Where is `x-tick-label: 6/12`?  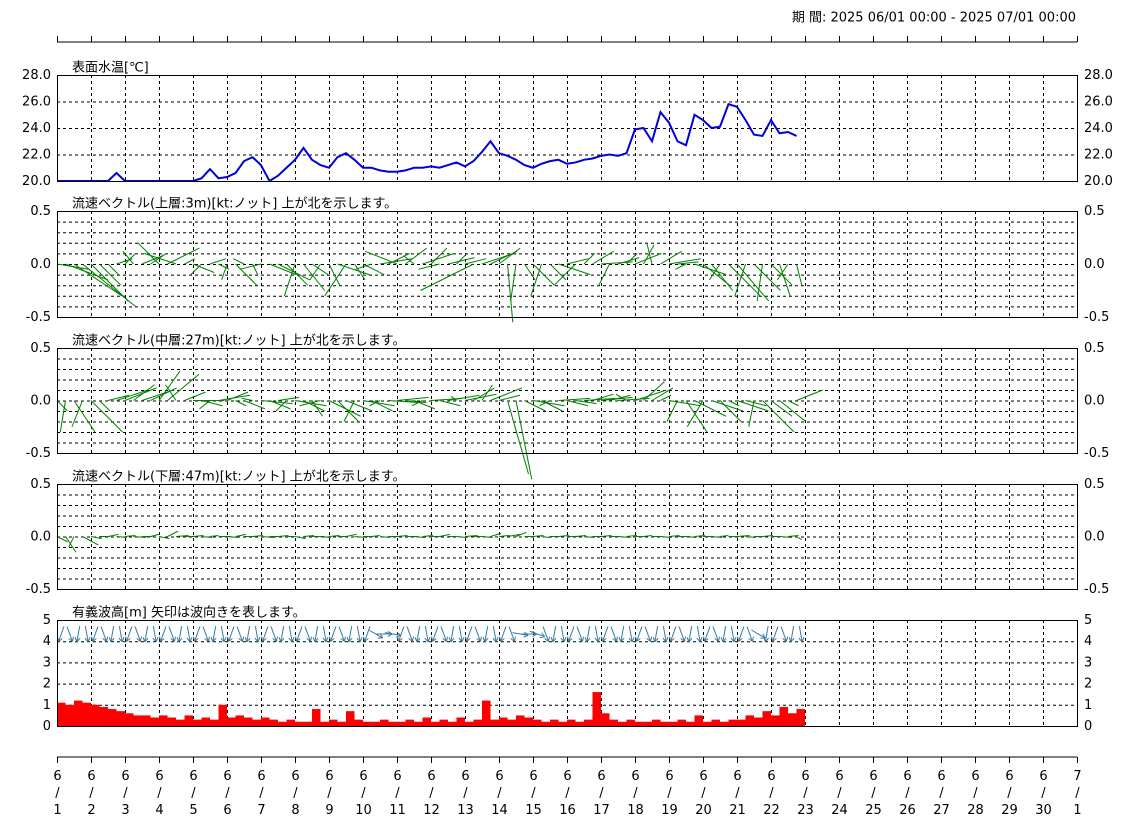 x-tick-label: 6/12 is located at coordinates (431, 793).